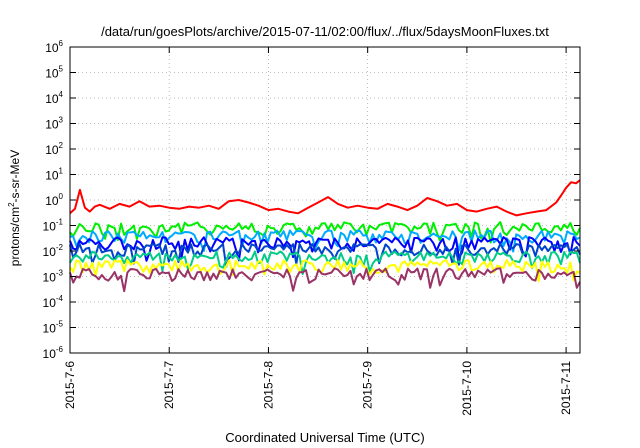  I want to click on y-tick-exponent: -5, so click(60, 324).